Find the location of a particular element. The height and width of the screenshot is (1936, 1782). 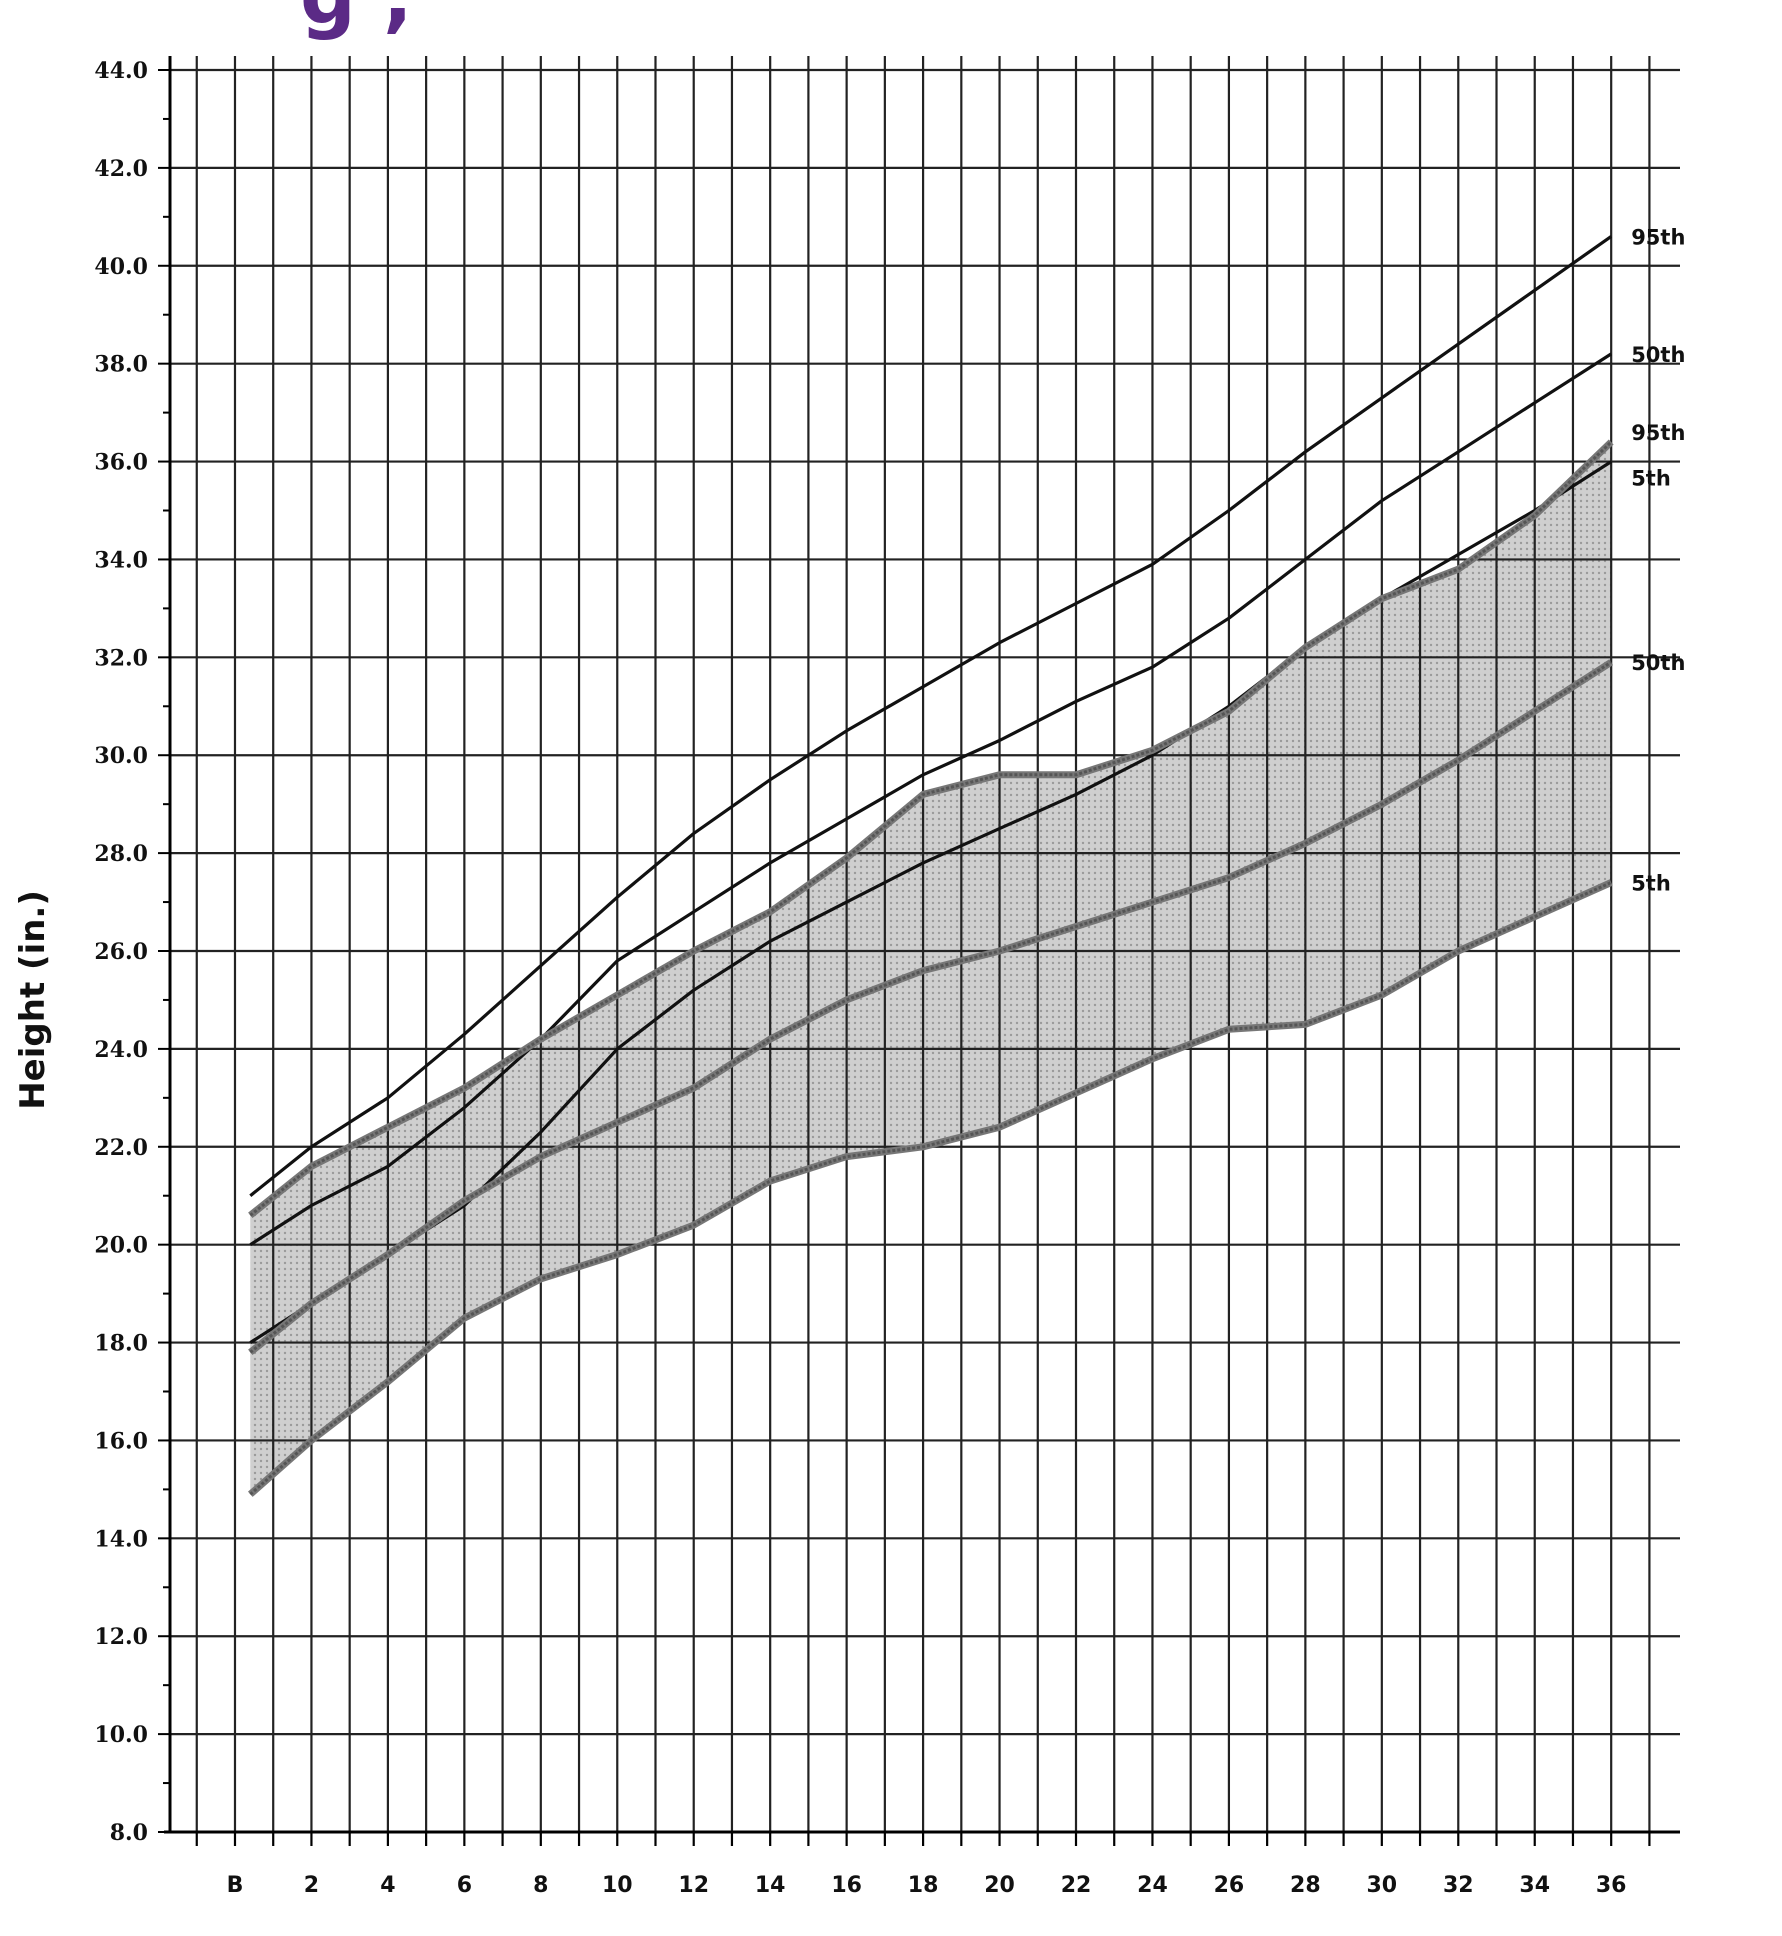

y-axis-title: Height (in.) is located at coordinates (33, 1000).